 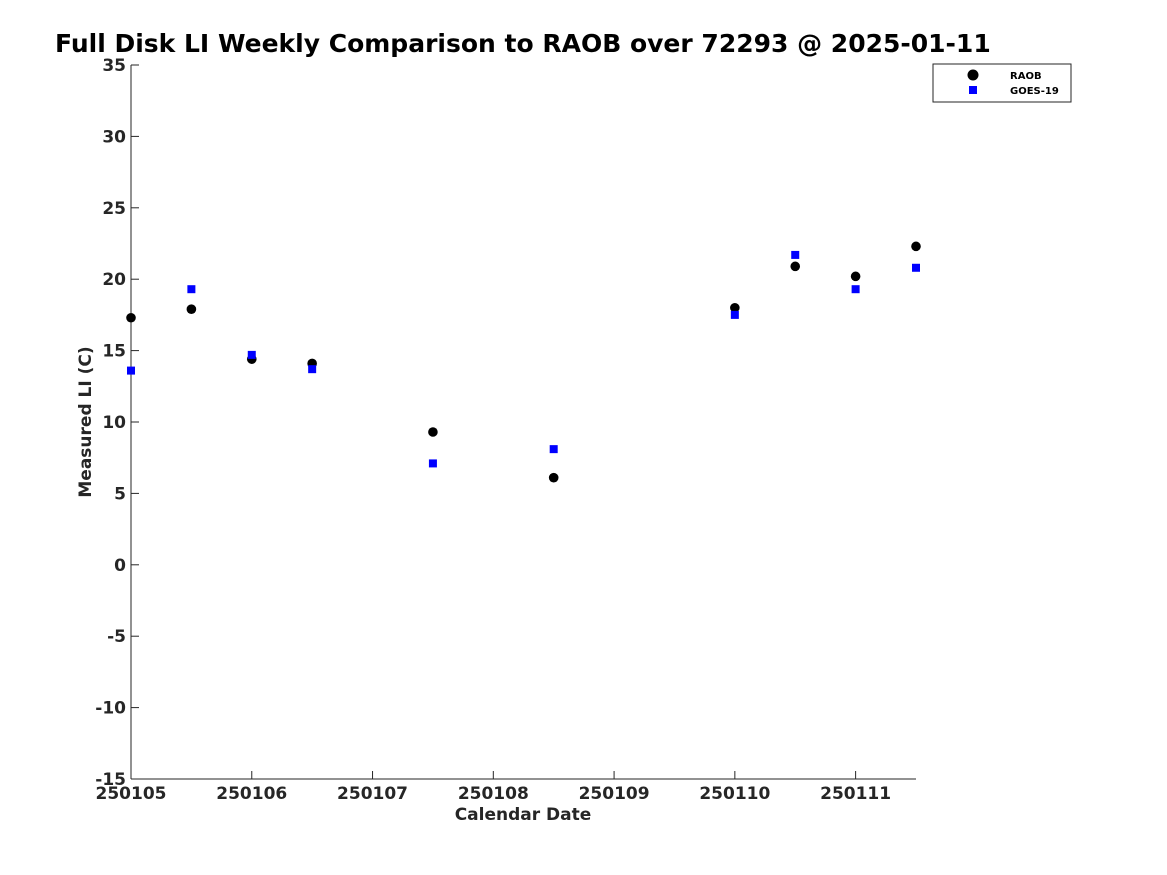 I want to click on x-tick-label: 250109, so click(x=614, y=794).